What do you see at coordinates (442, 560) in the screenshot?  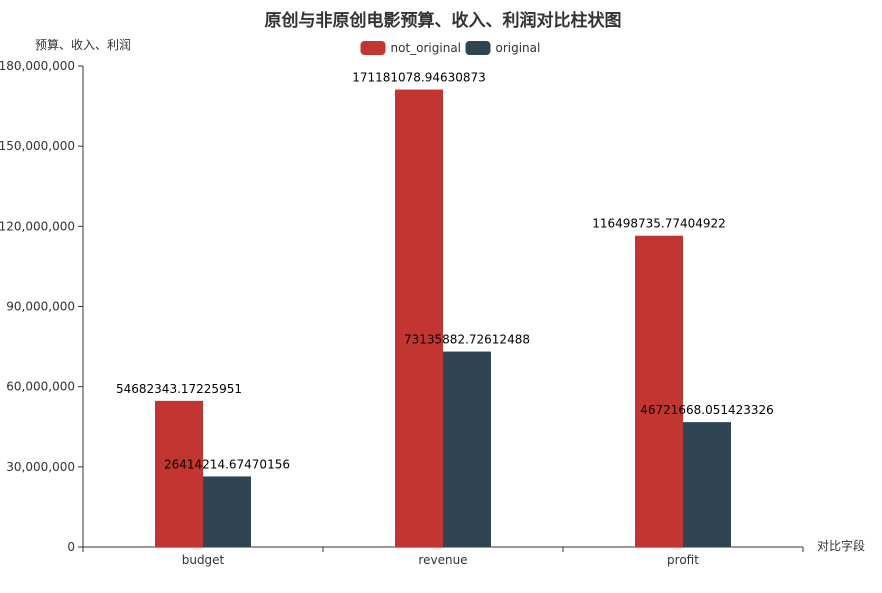 I see `x-tick-label: revenue` at bounding box center [442, 560].